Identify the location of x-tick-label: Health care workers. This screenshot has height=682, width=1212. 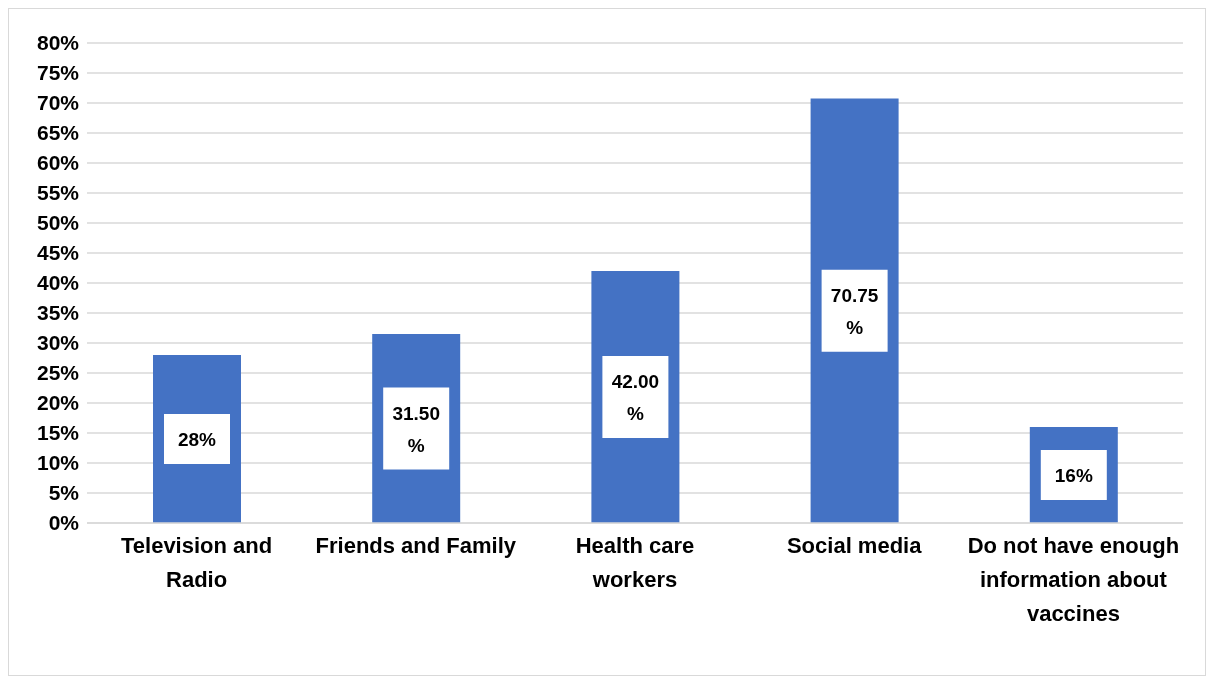
(635, 562).